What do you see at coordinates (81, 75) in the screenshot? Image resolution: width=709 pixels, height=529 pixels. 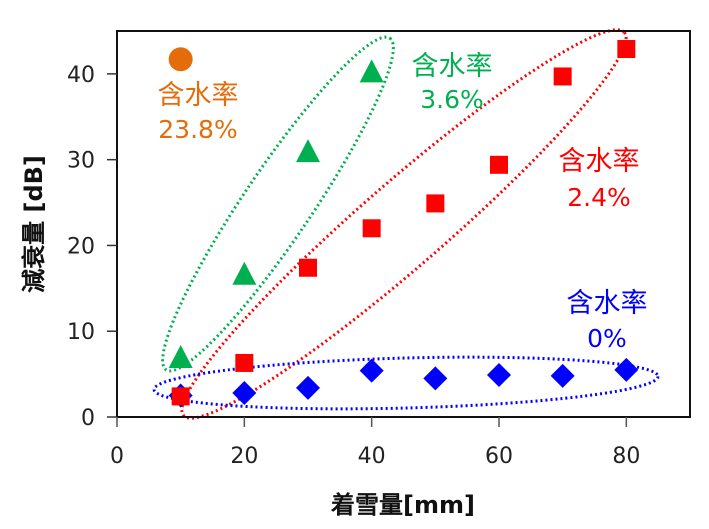 I see `y-tick-label: 40` at bounding box center [81, 75].